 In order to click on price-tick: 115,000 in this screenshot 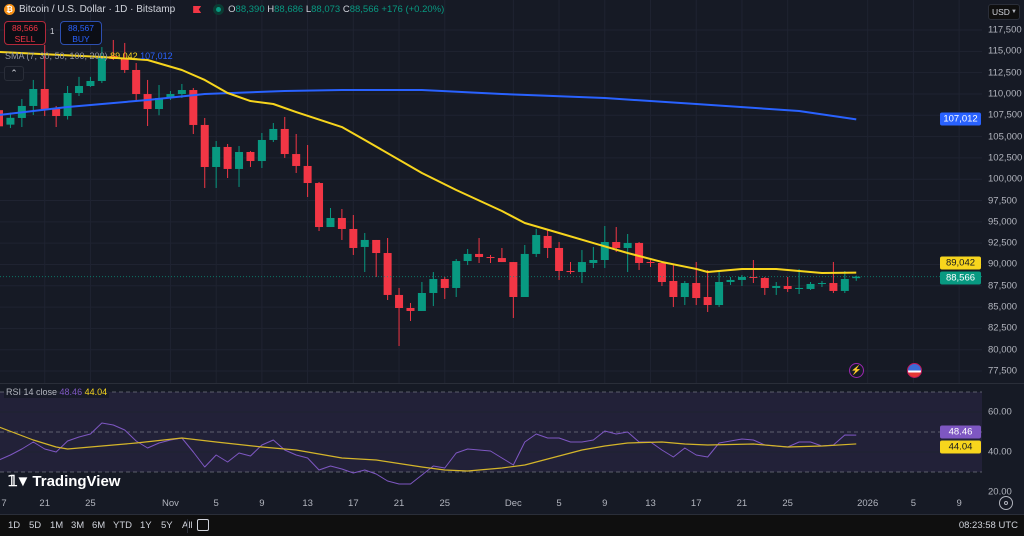, I will do `click(1005, 51)`.